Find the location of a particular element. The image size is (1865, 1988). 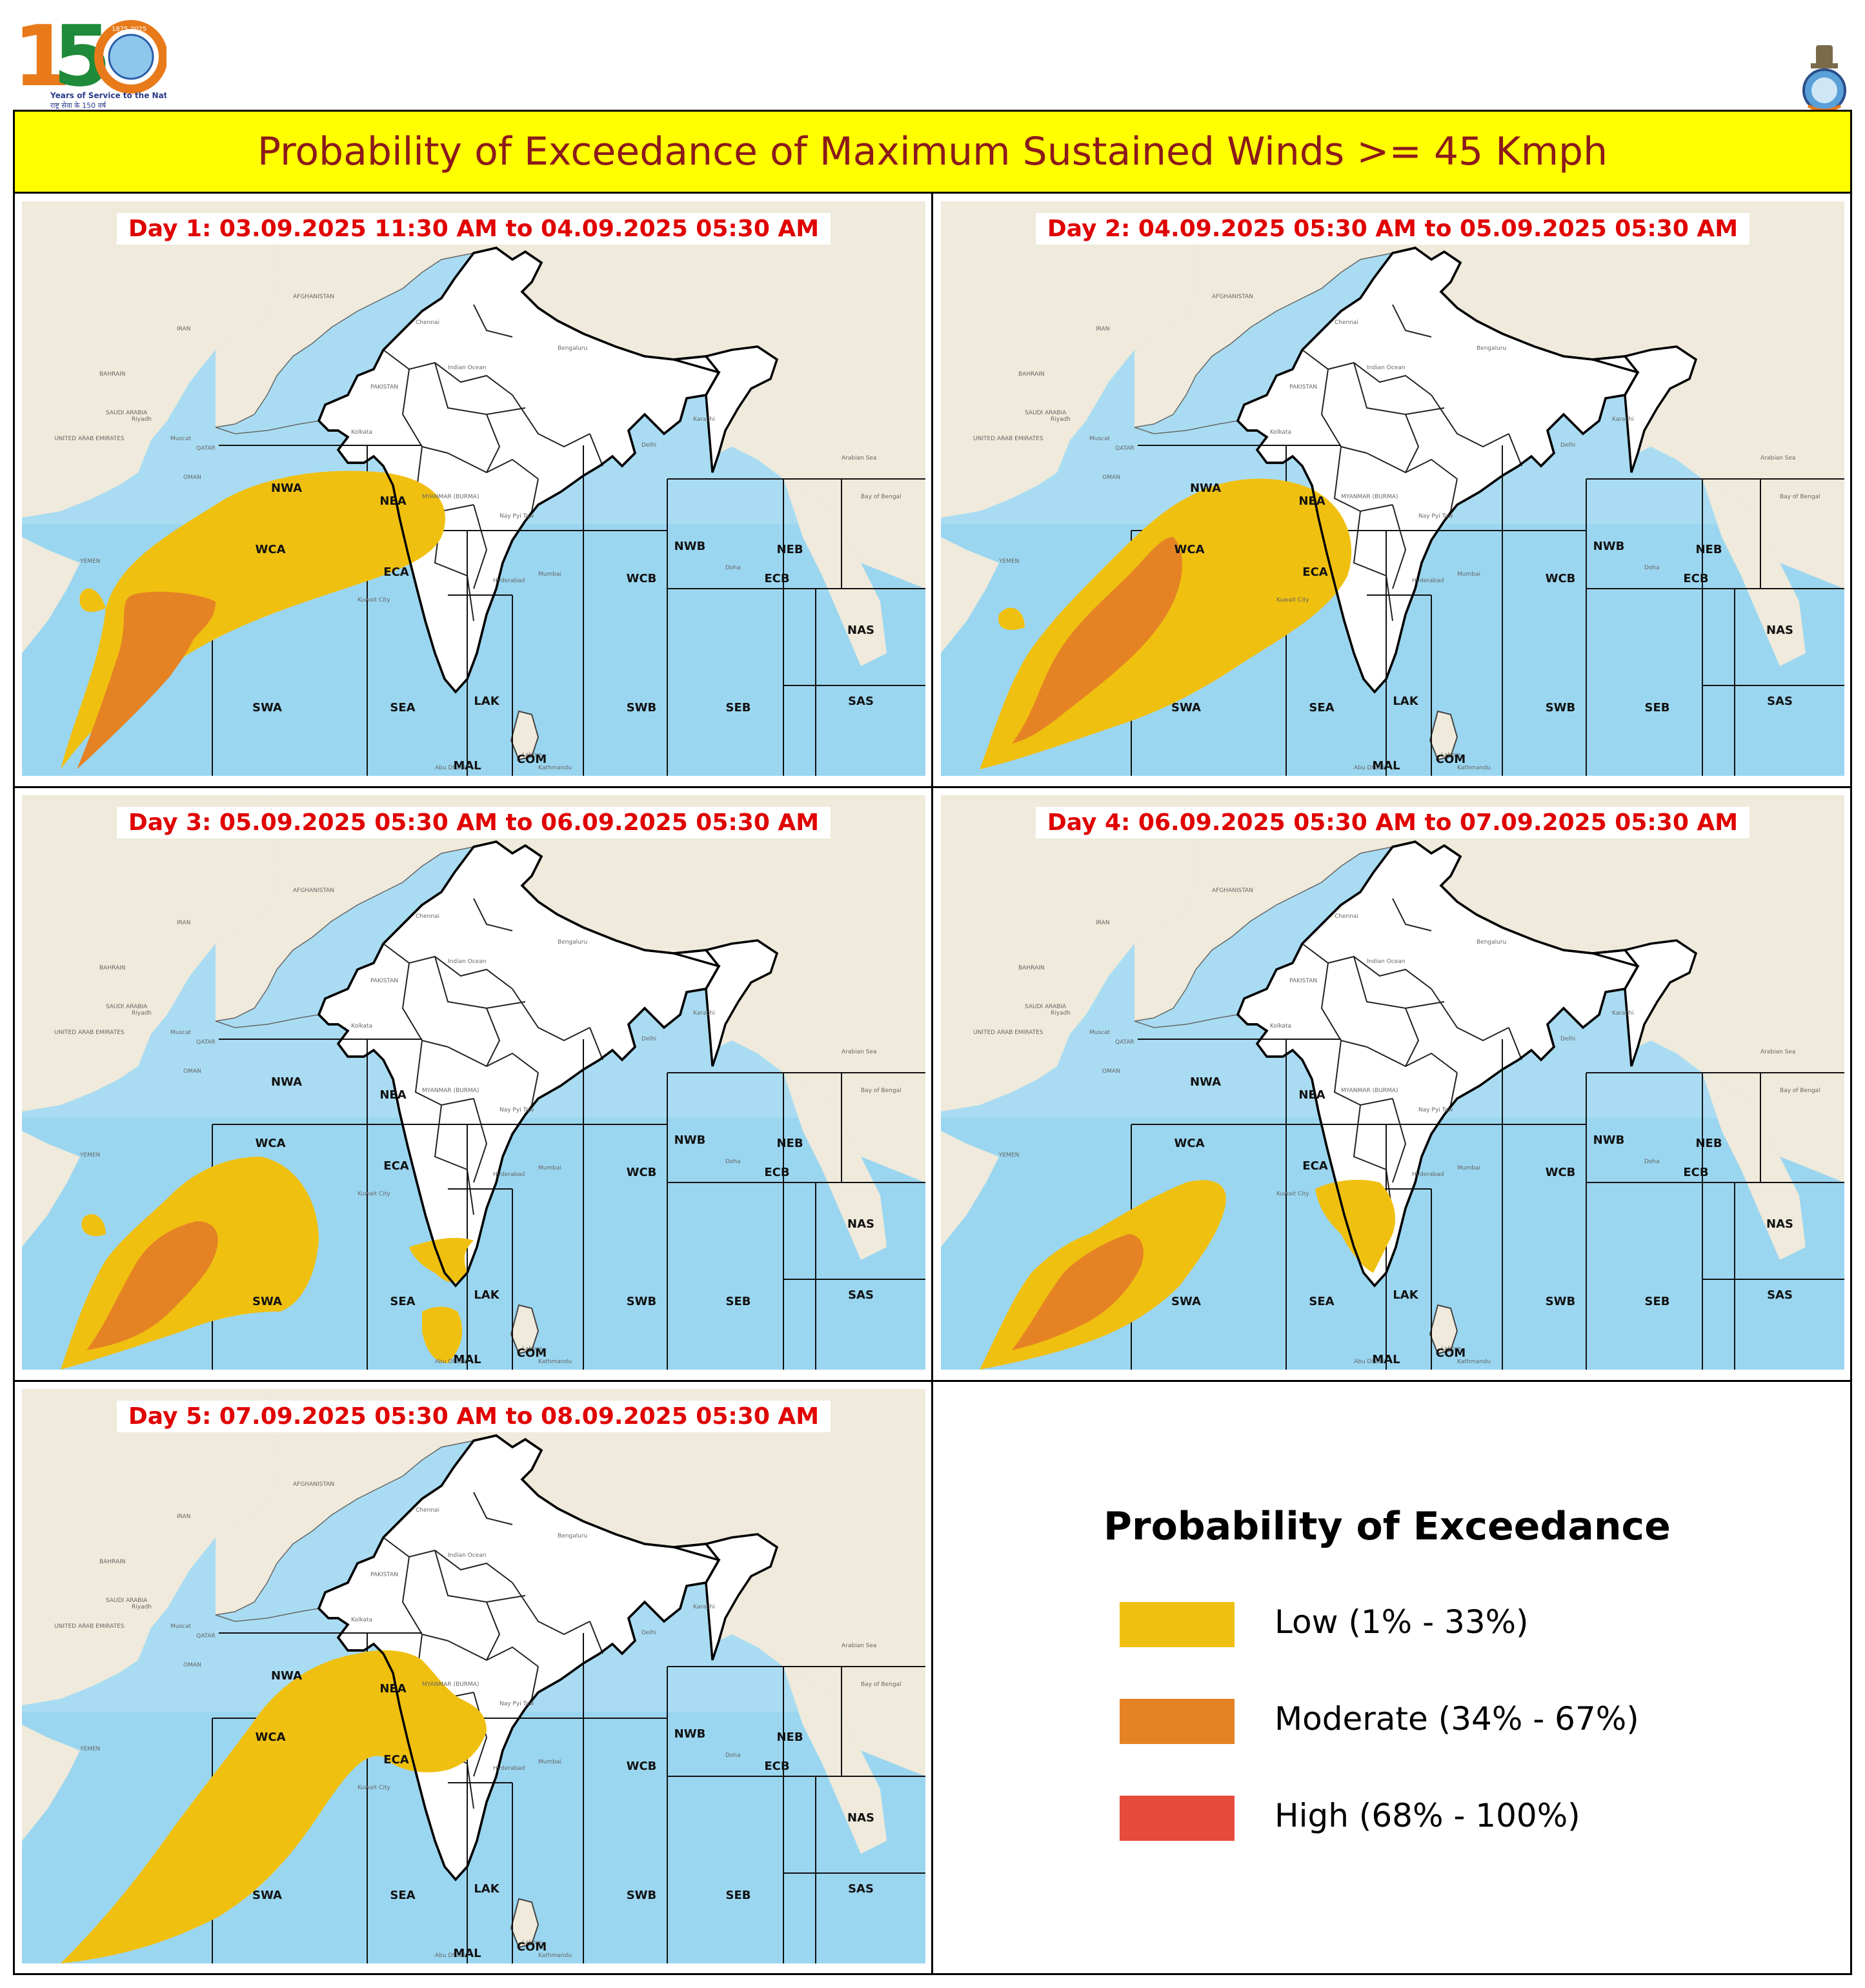

myanmar-land is located at coordinates (835, 1760).